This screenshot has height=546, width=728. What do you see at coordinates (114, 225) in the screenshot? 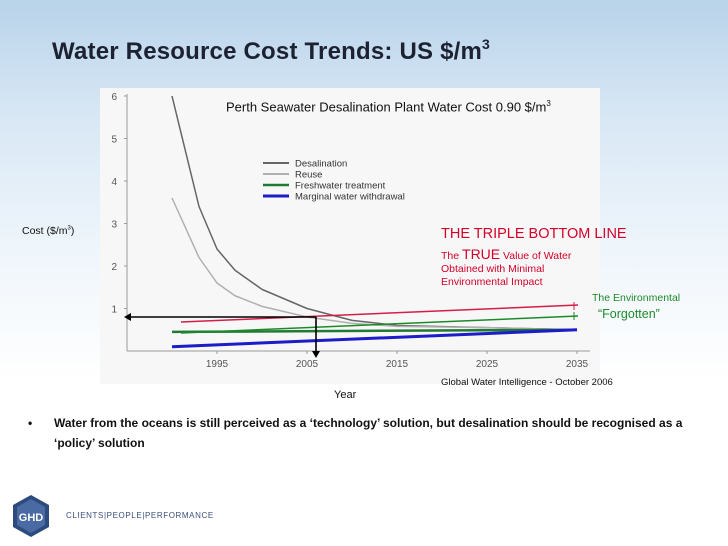
I see `y-tick-label: 3` at bounding box center [114, 225].